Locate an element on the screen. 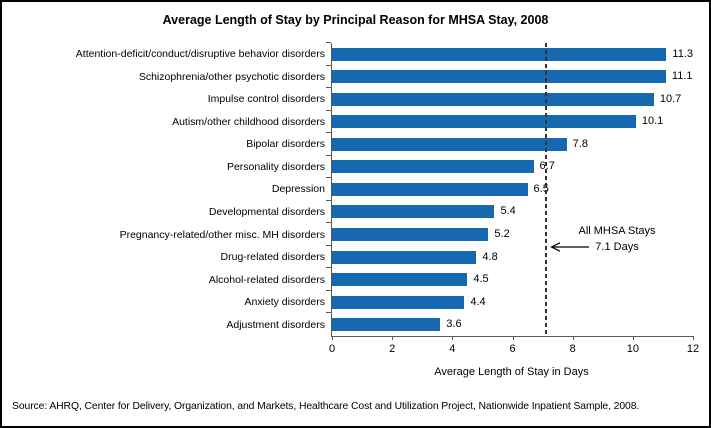 This screenshot has height=428, width=711. chart-row: Developmental disorders 5.4 is located at coordinates (451, 211).